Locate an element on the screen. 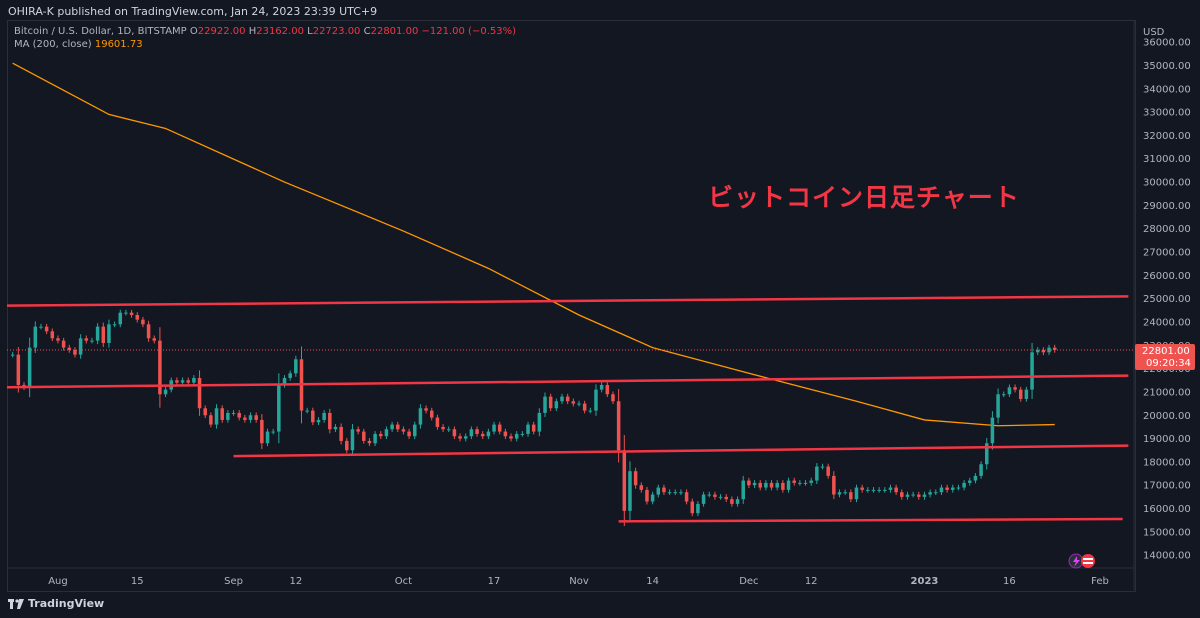 This screenshot has width=1200, height=618. x-tick-label: Feb is located at coordinates (1100, 581).